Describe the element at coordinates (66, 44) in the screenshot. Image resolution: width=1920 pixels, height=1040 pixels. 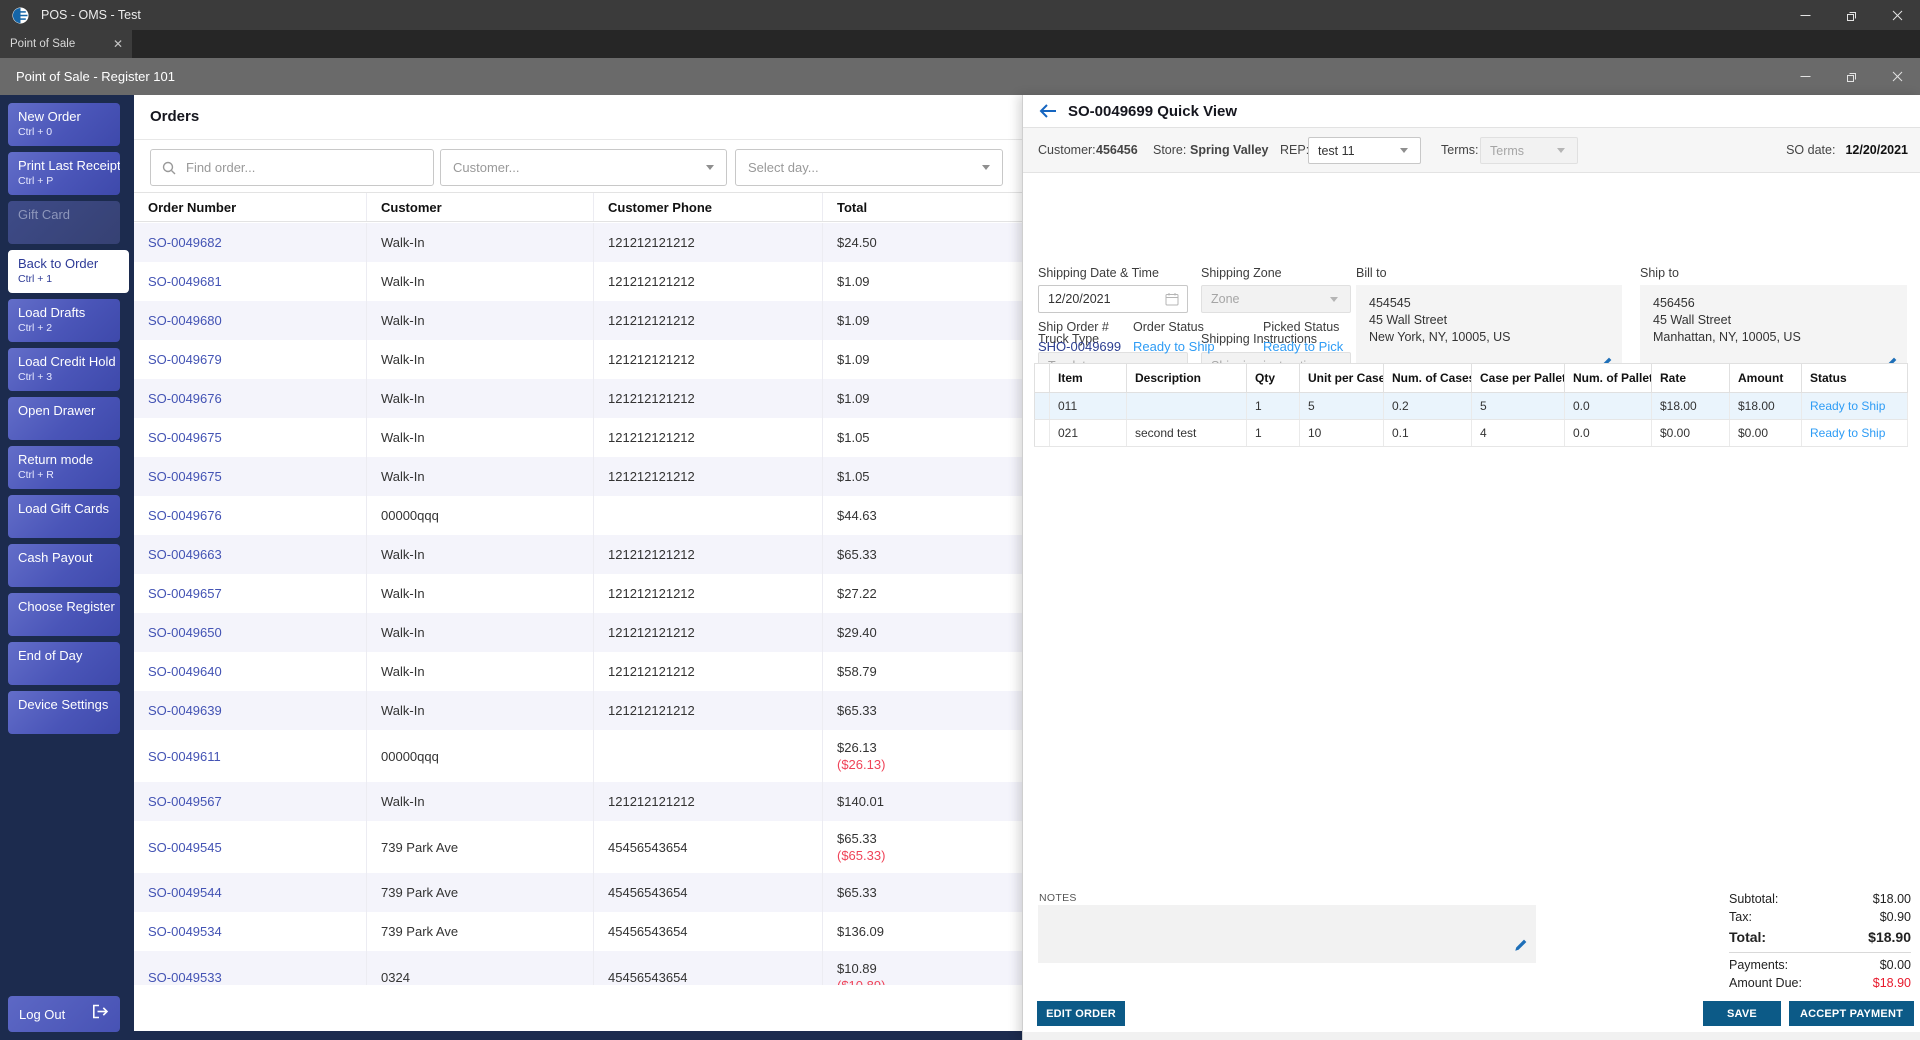
I see `tab-point-of-sale: Point of Sale ✕` at that location.